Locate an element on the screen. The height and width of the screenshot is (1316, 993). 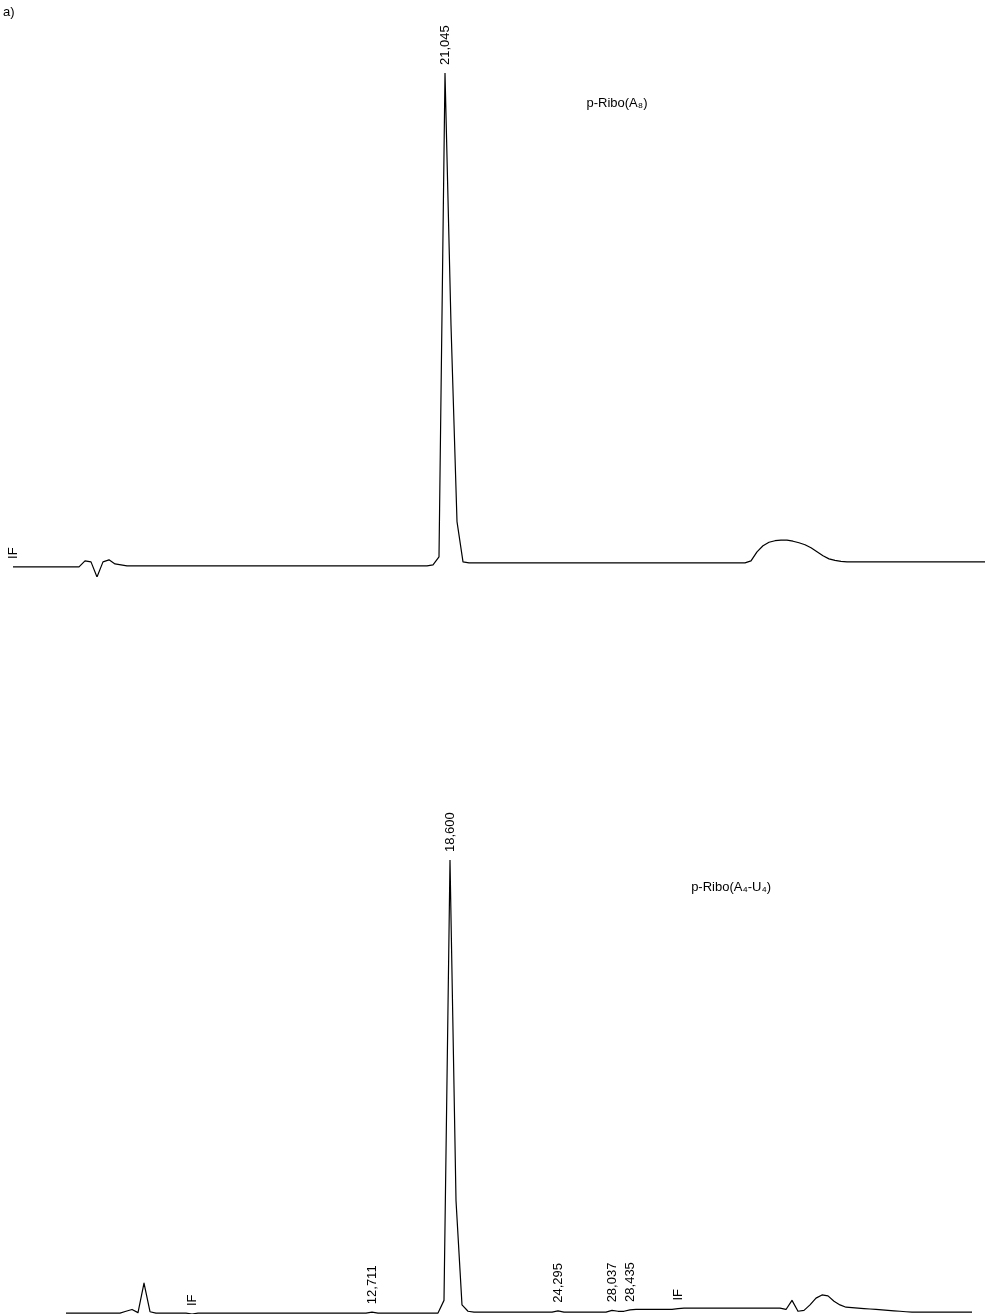
chart-title: a) is located at coordinates (9, 12).